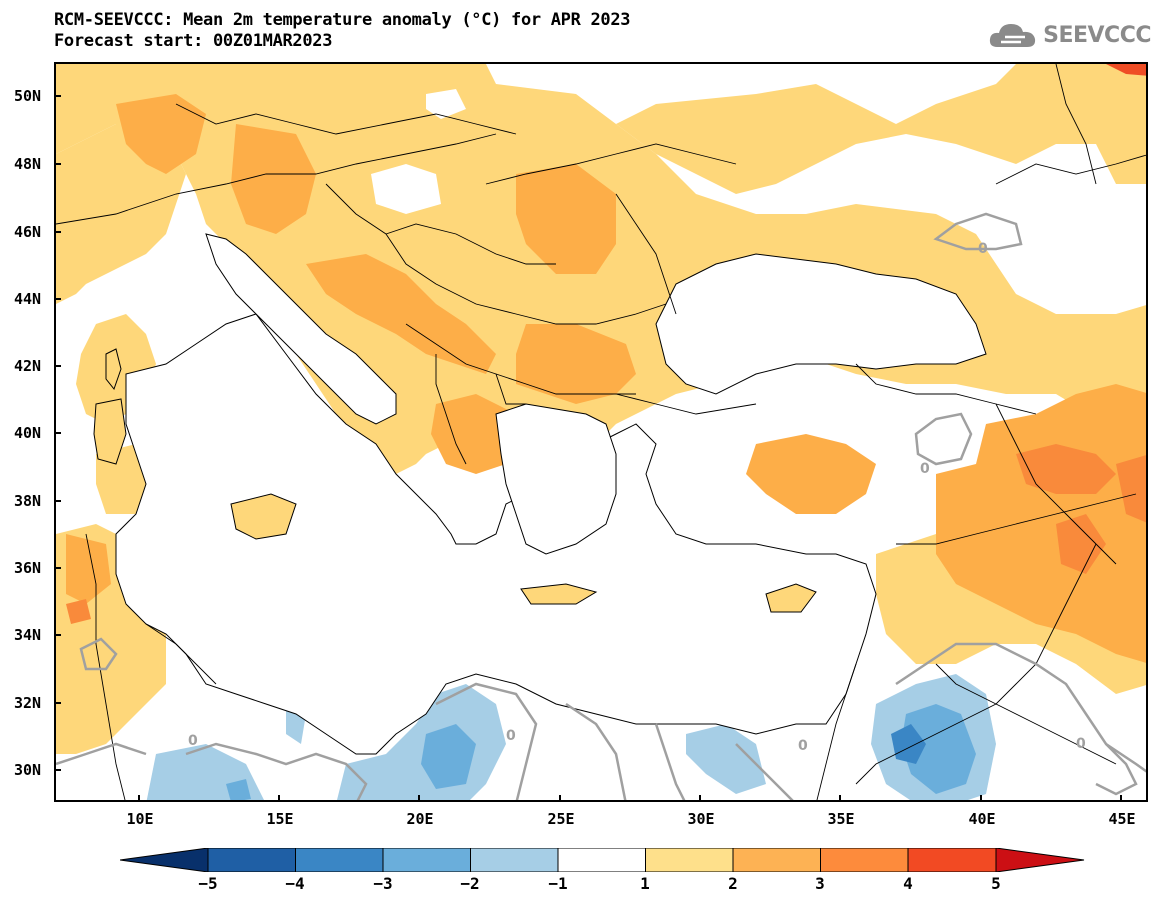 Image resolution: width=1165 pixels, height=907 pixels. What do you see at coordinates (821, 324) in the screenshot?
I see `black-sea` at bounding box center [821, 324].